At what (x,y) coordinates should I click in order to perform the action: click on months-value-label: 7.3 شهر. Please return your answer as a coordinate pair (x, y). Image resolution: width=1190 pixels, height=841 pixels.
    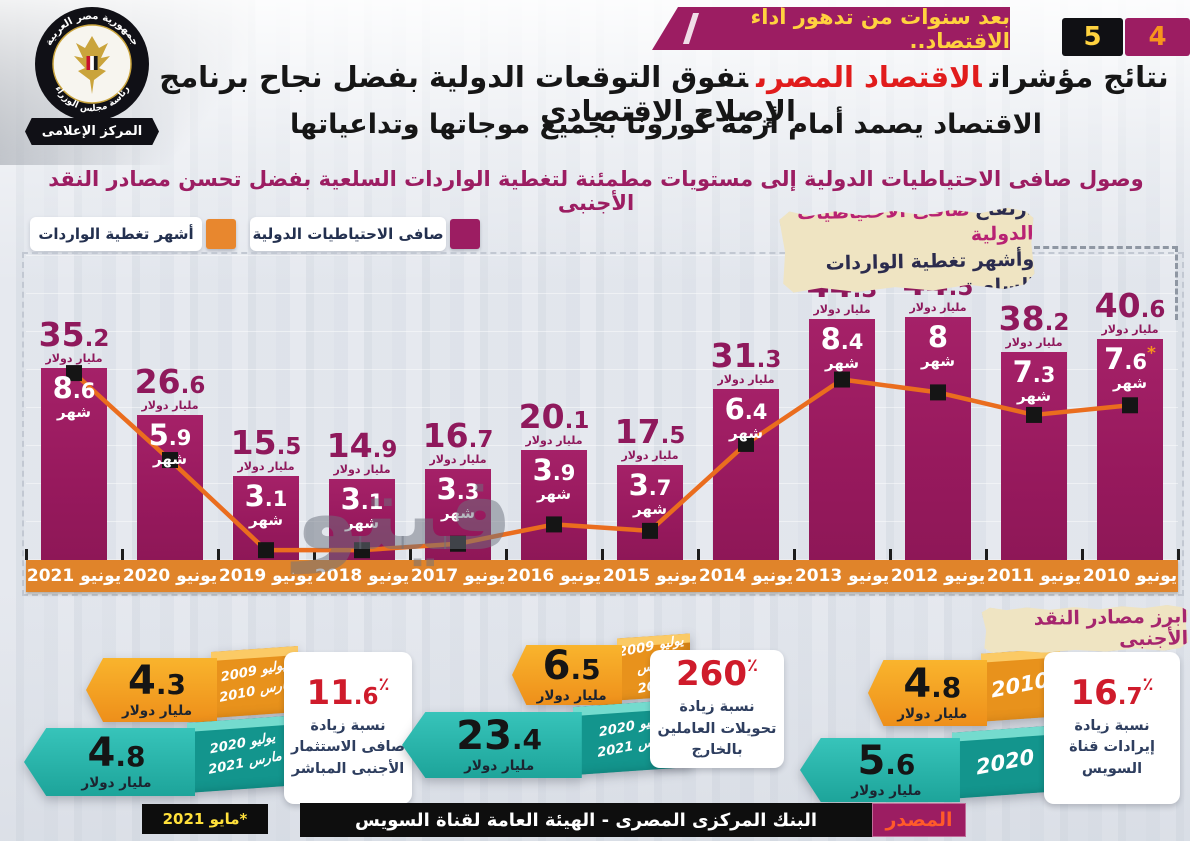
    Looking at the image, I should click on (1034, 380).